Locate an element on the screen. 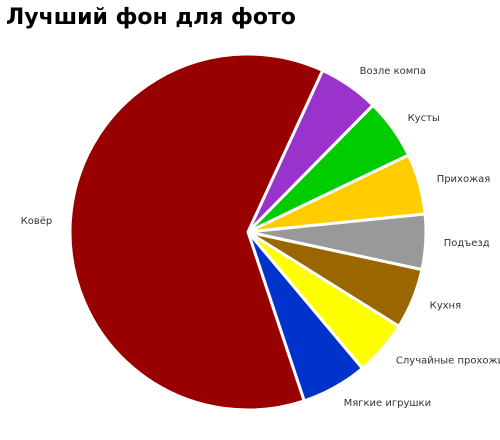 Image resolution: width=500 pixels, height=440 pixels. slice-label: Возле компа is located at coordinates (393, 71).